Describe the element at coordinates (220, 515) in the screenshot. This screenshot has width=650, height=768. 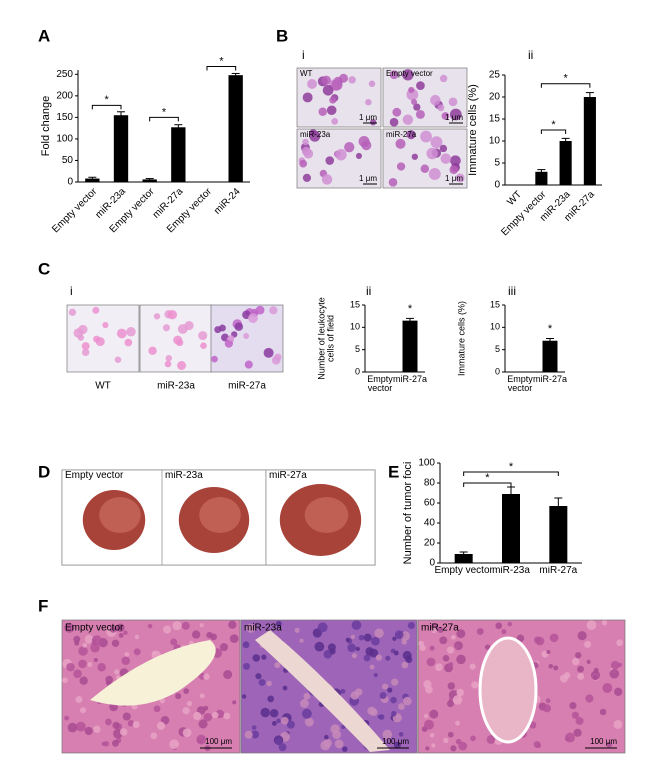
I see `liver-shade` at that location.